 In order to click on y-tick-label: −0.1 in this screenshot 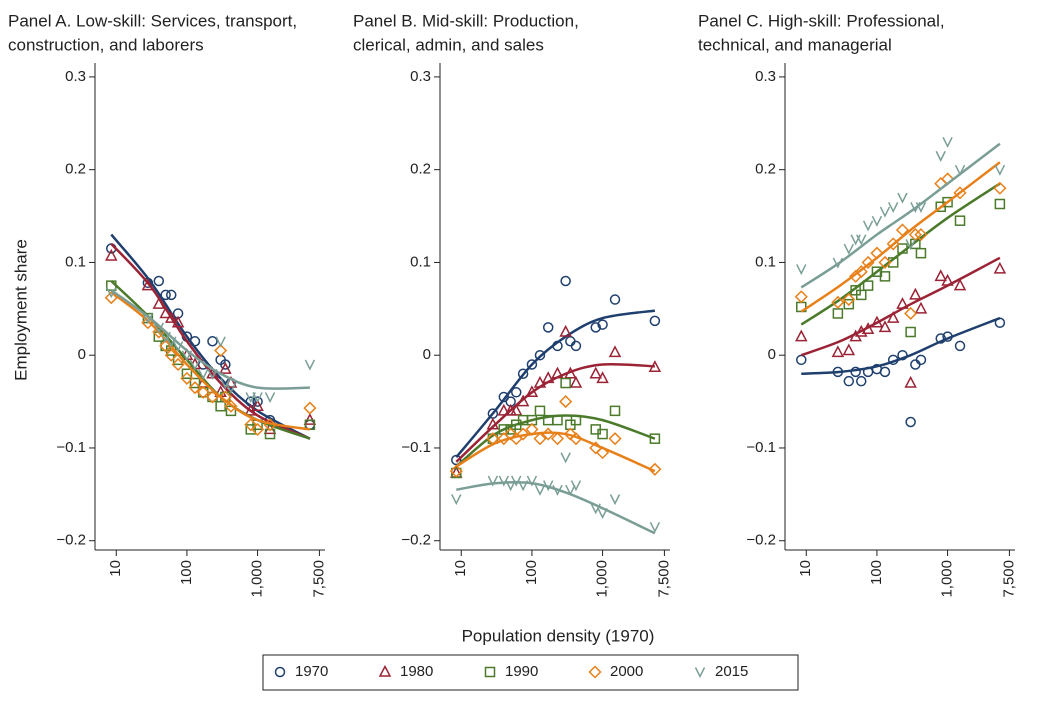, I will do `click(761, 447)`.